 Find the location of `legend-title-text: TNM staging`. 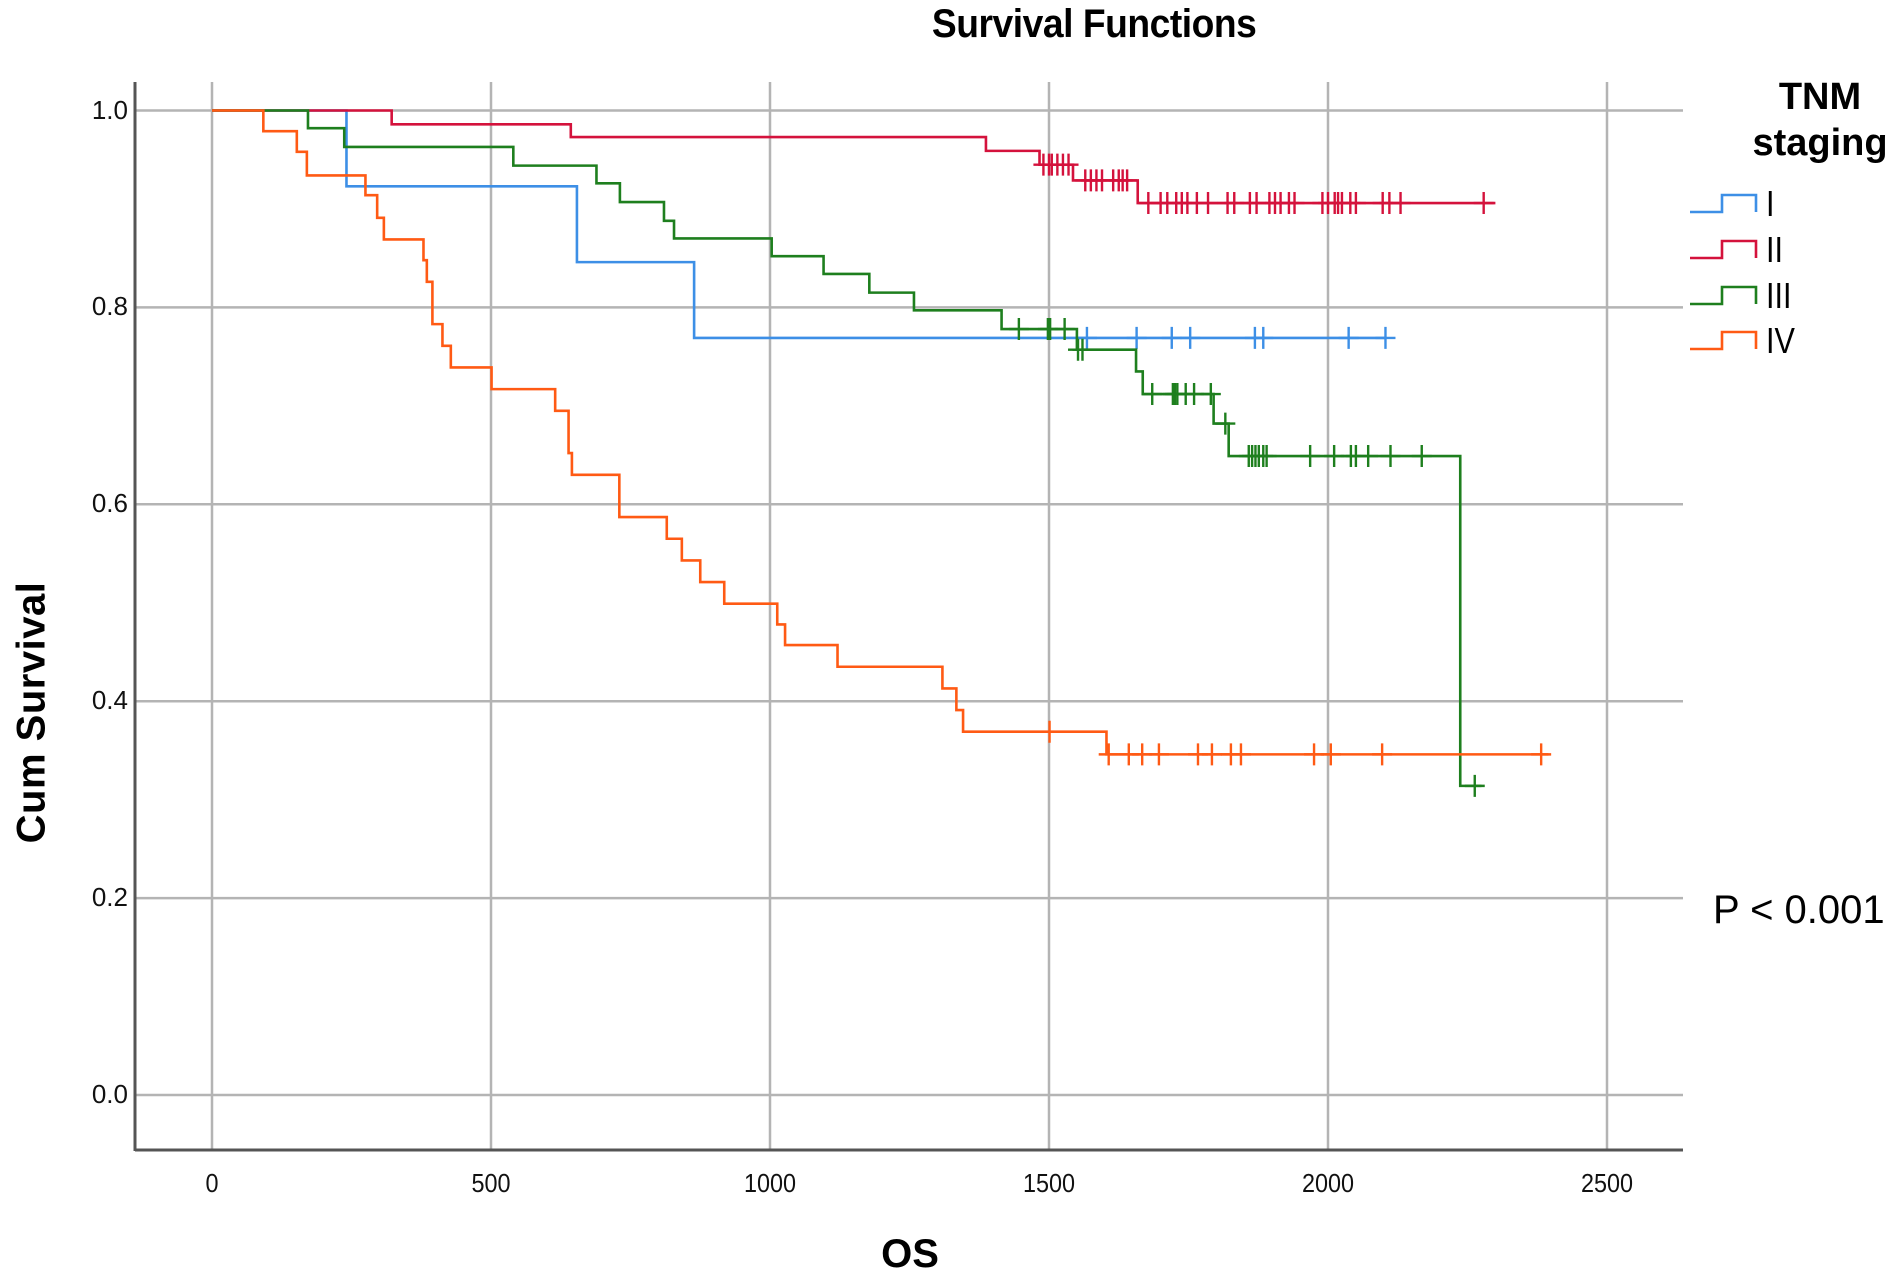

legend-title-text: TNM staging is located at coordinates (1820, 120).